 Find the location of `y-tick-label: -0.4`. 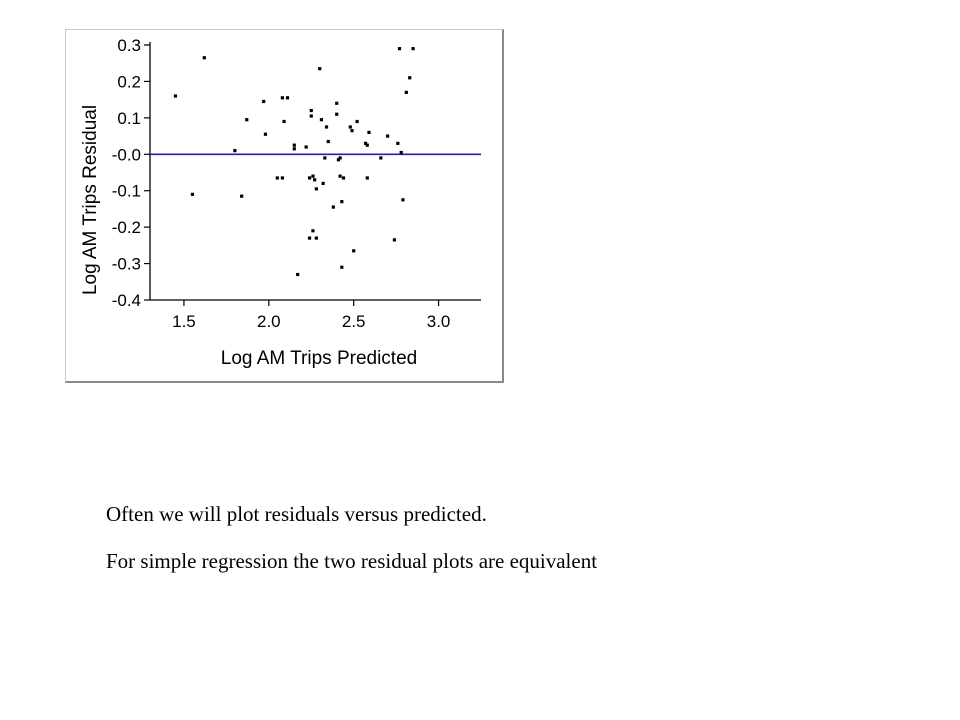

y-tick-label: -0.4 is located at coordinates (126, 300).